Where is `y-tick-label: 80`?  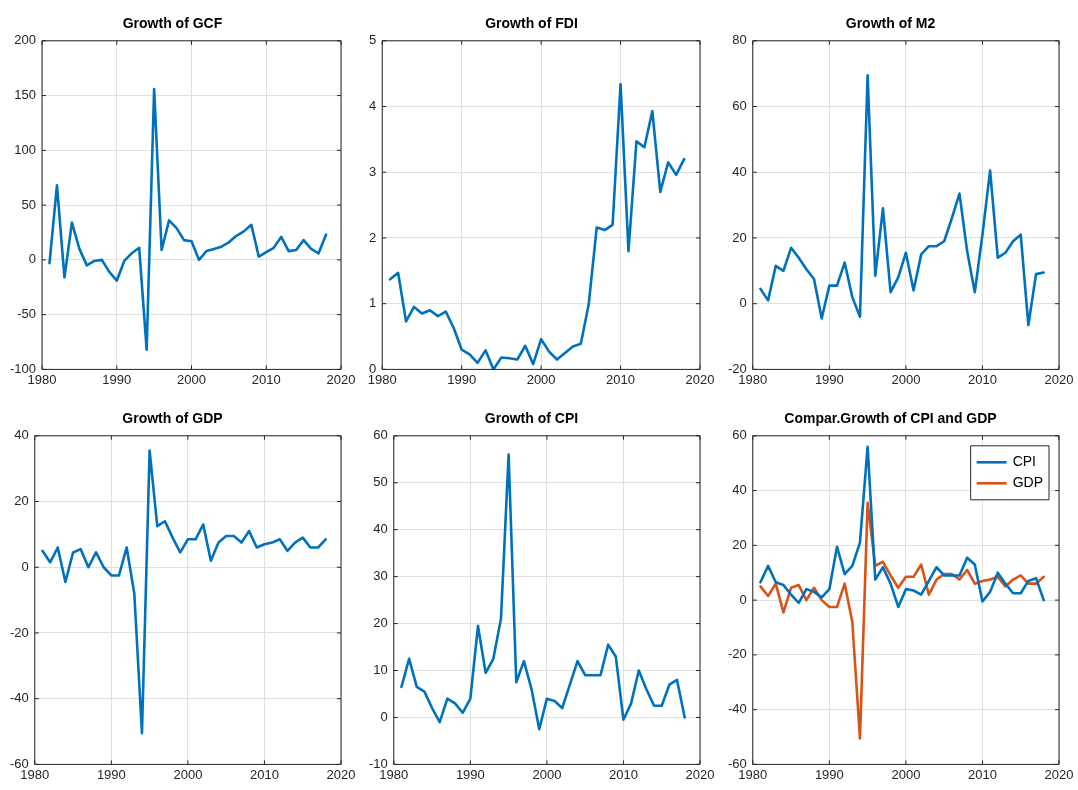
y-tick-label: 80 is located at coordinates (739, 40).